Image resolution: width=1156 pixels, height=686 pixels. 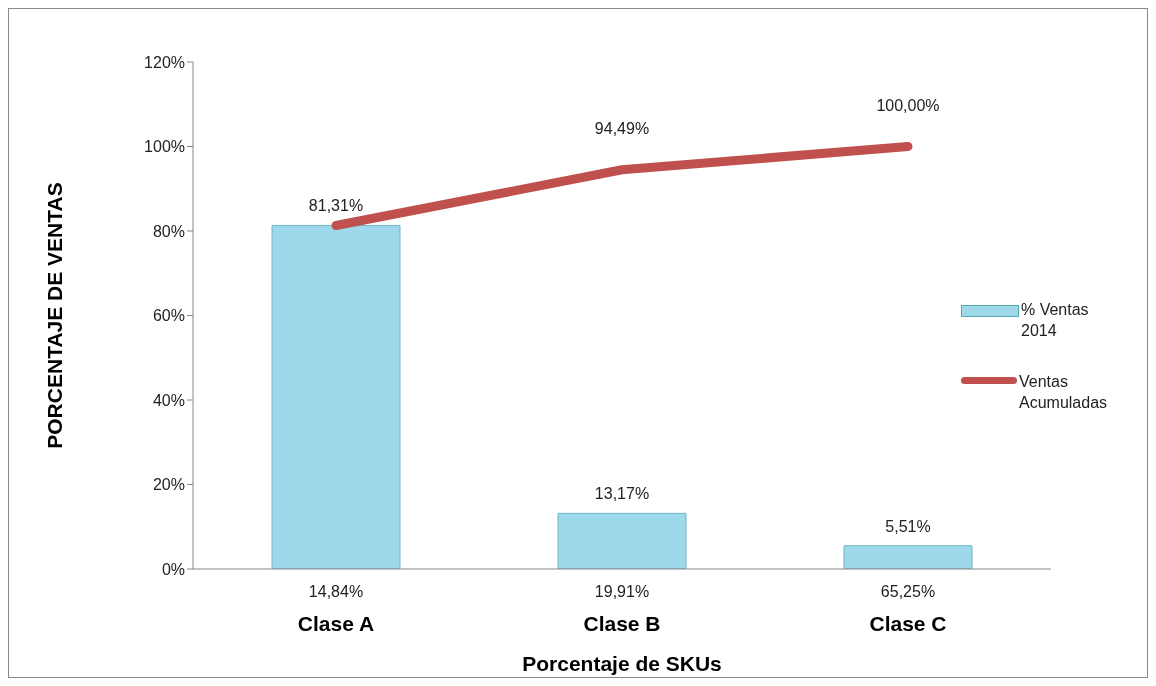 I want to click on text: 19,91%, so click(x=622, y=591).